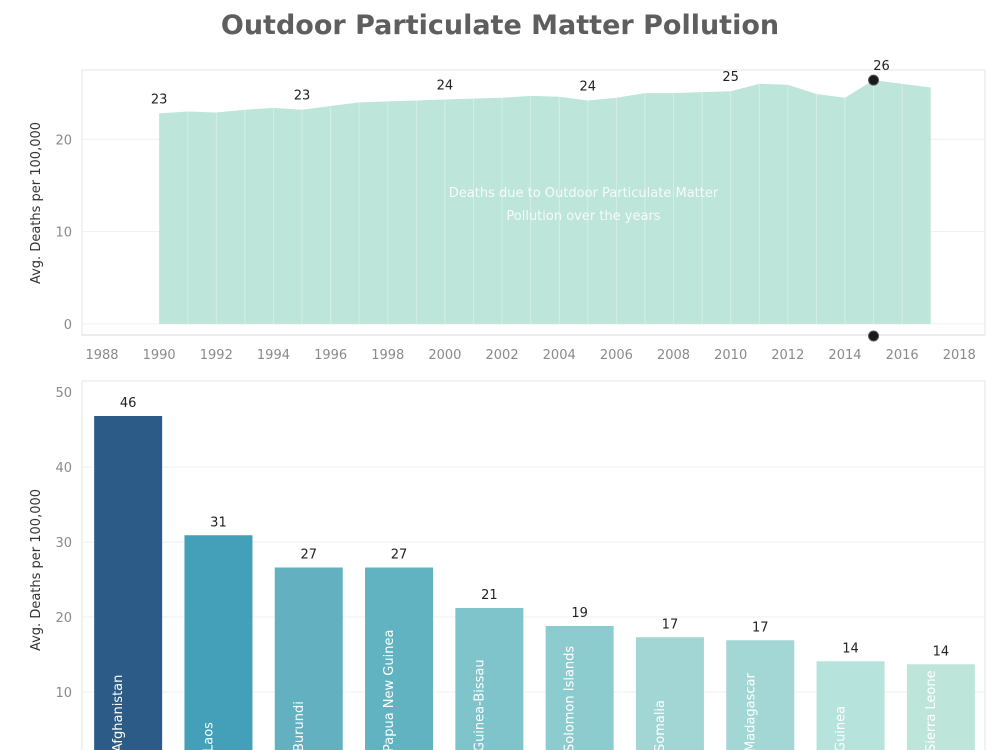 The width and height of the screenshot is (1000, 750). Describe the element at coordinates (940, 707) in the screenshot. I see `bar-sierra-leone` at that location.